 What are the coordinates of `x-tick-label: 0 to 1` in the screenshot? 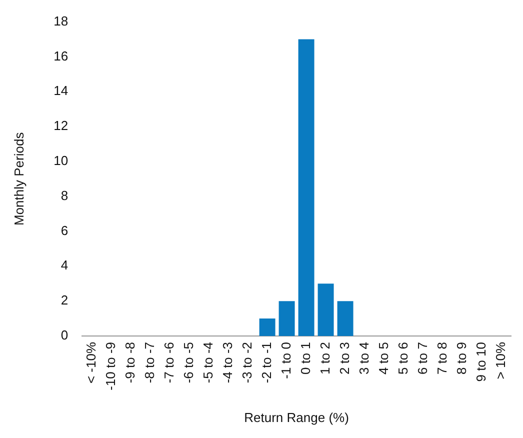 It's located at (305, 358).